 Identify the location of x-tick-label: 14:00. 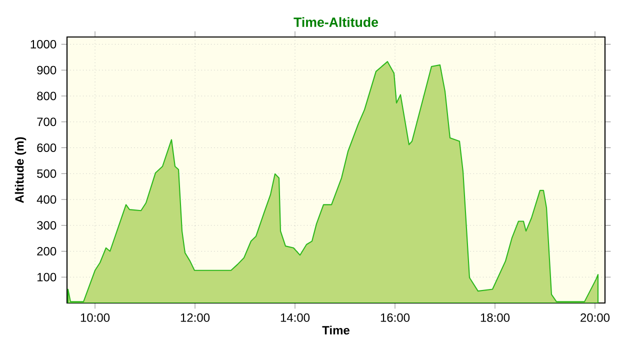
(295, 317).